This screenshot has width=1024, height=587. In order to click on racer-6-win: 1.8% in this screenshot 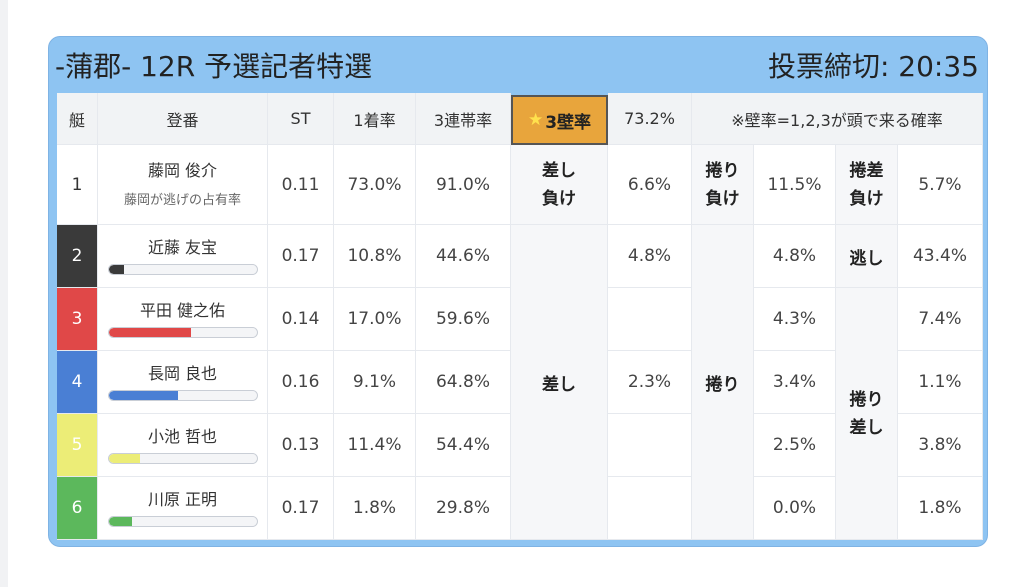, I will do `click(375, 508)`.